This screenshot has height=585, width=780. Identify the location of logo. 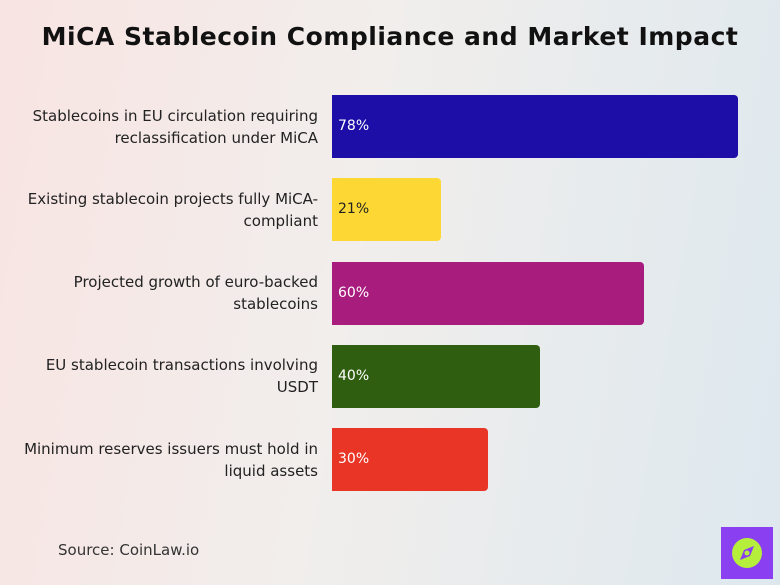
(747, 553).